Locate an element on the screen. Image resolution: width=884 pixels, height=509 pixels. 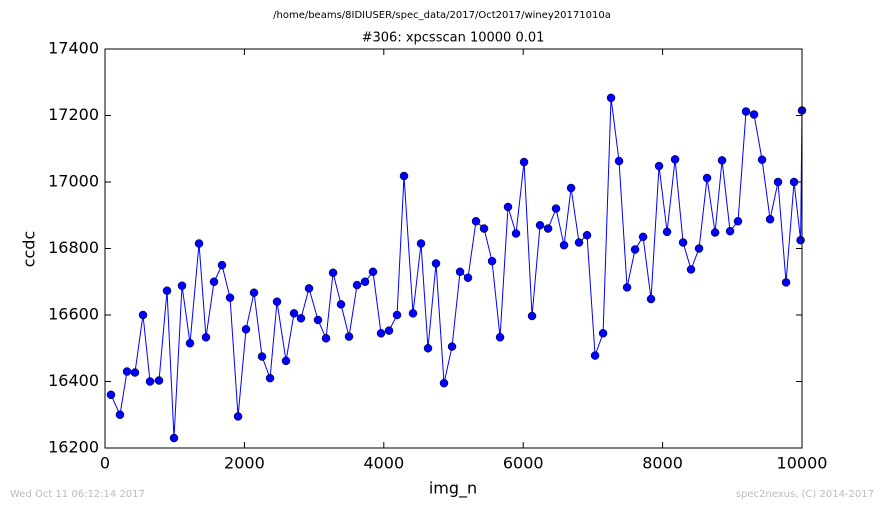
x-tick-label: 2000 is located at coordinates (244, 463).